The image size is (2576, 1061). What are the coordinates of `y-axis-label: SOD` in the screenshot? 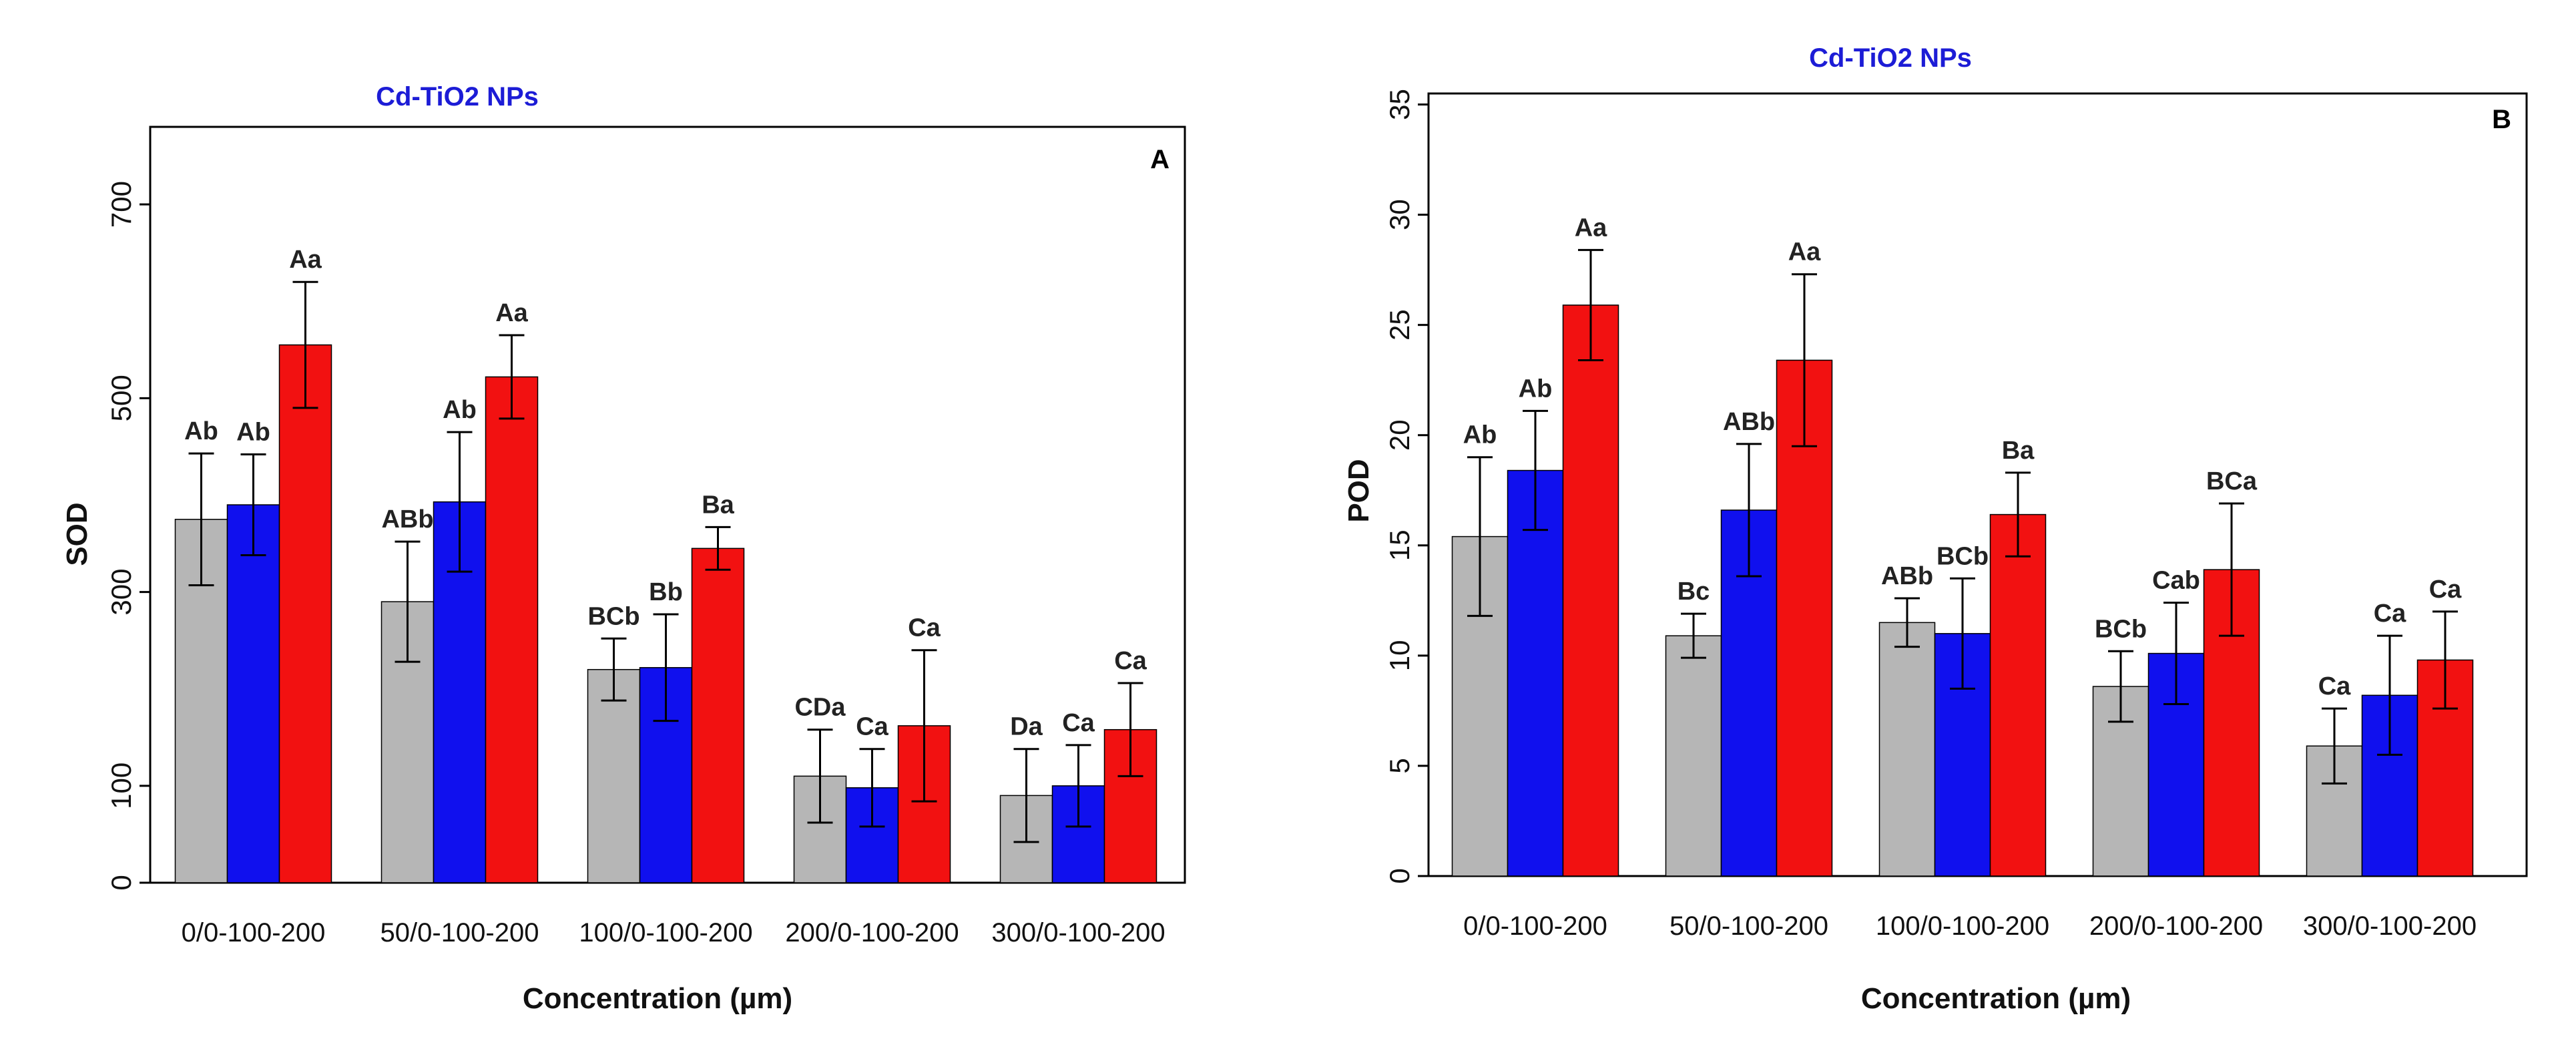 It's located at (77, 534).